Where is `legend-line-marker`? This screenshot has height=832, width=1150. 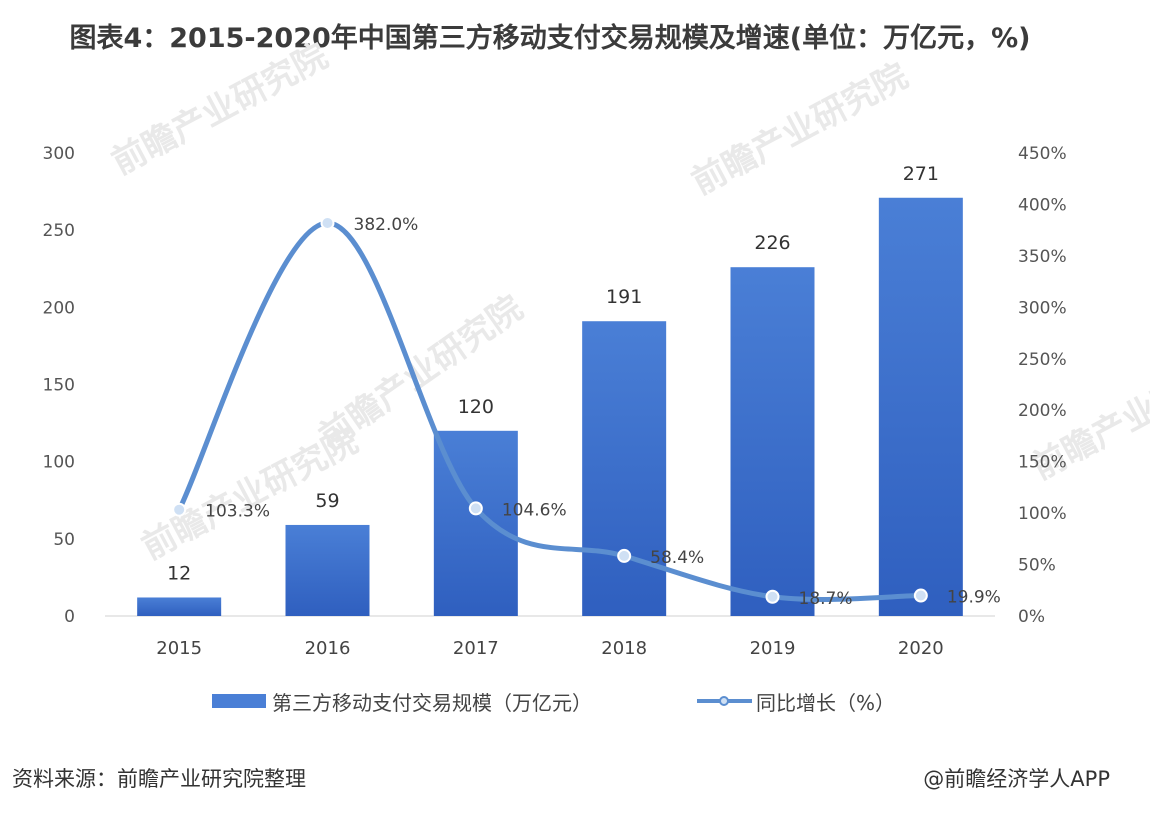 legend-line-marker is located at coordinates (724, 701).